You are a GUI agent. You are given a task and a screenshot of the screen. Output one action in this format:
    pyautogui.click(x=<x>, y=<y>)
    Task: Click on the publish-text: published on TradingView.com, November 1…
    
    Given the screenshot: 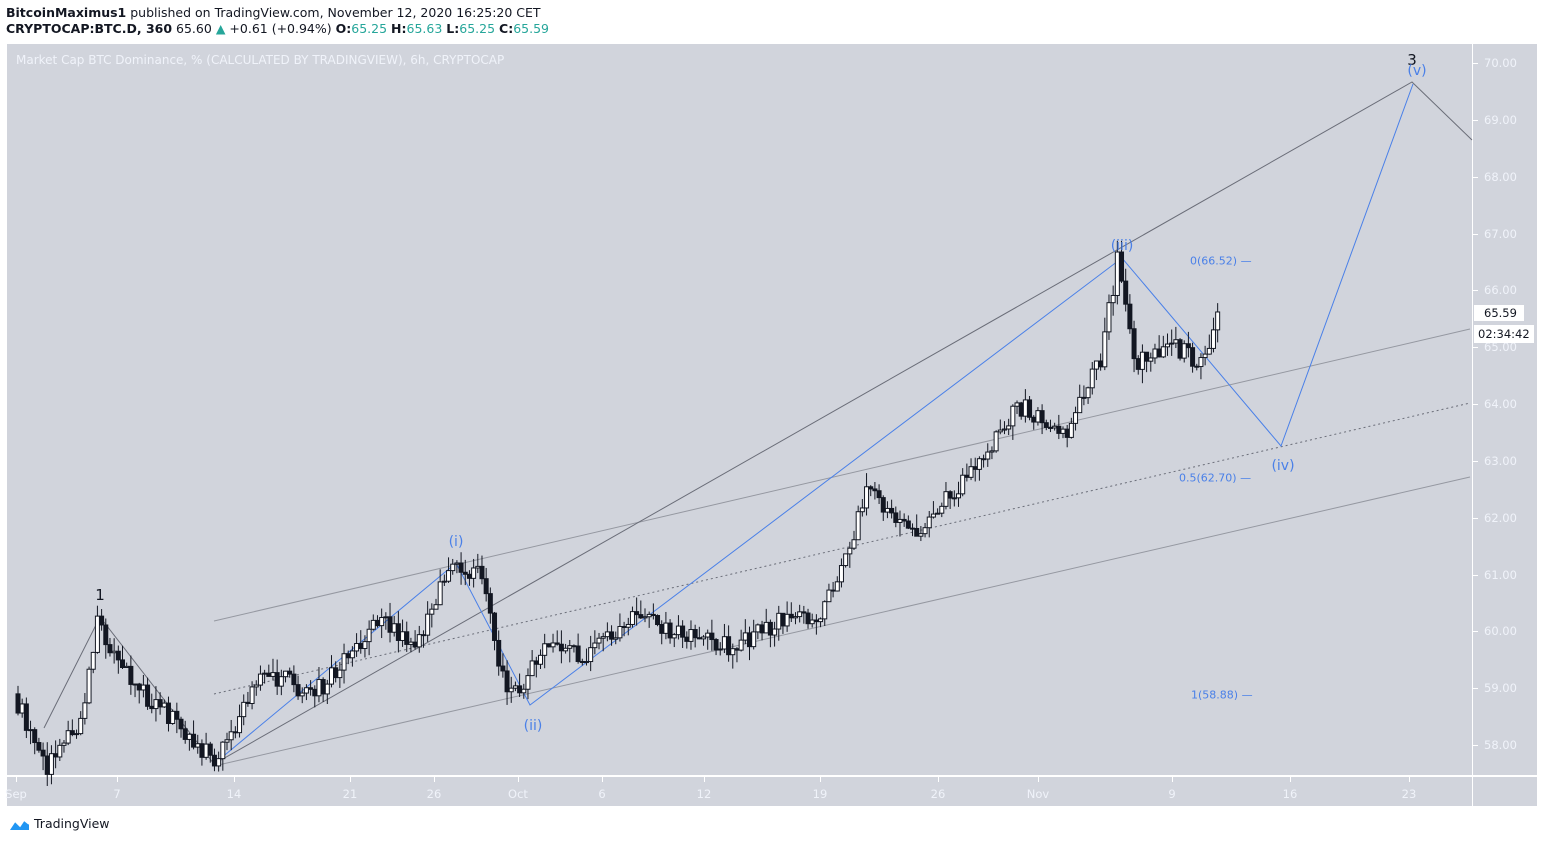 What is the action you would take?
    pyautogui.click(x=335, y=12)
    